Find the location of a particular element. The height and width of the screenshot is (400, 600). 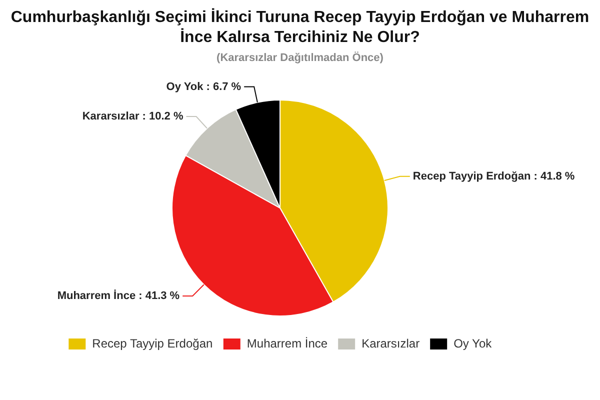

data-label: Oy Yok : 6.7 % is located at coordinates (204, 86).